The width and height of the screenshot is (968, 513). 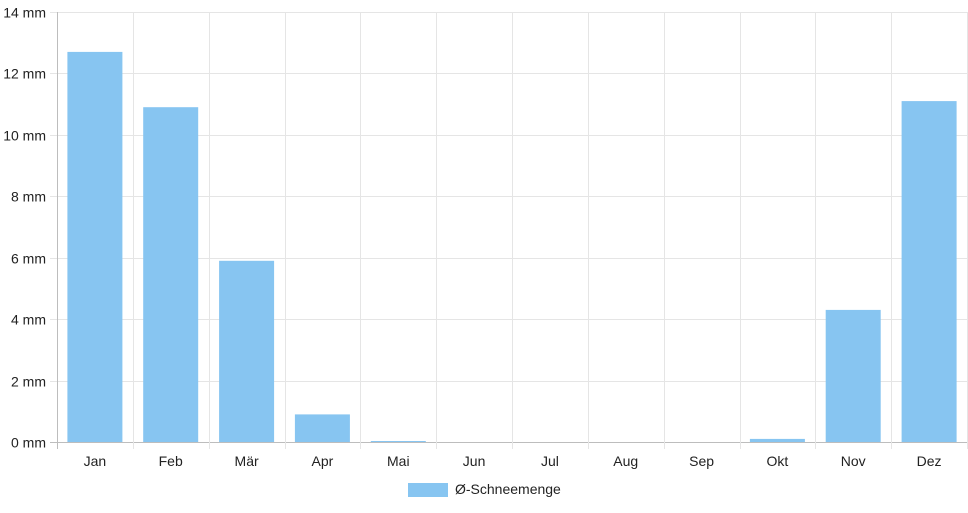 I want to click on legend-swatch, so click(x=428, y=490).